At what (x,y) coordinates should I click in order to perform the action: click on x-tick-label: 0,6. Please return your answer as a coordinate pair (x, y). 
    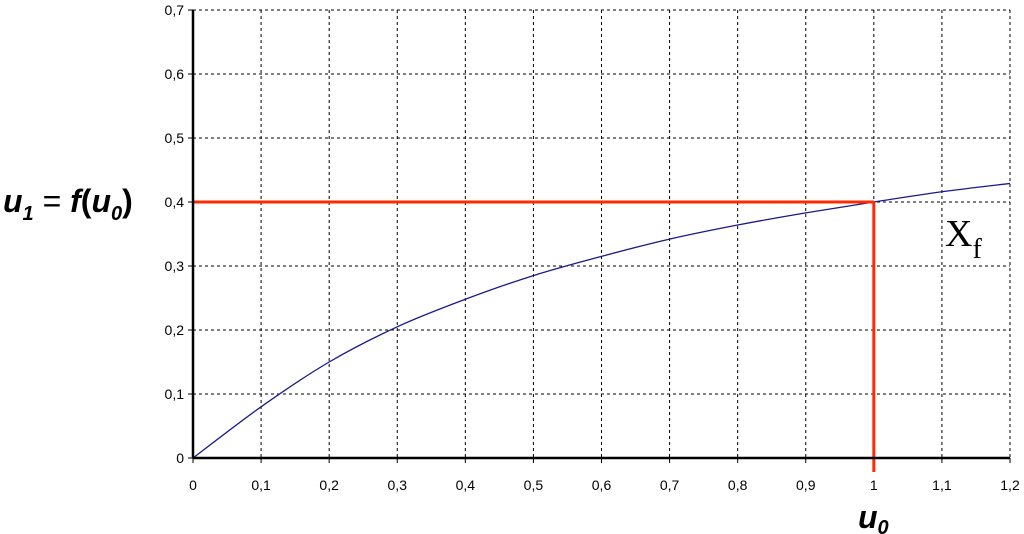
    Looking at the image, I should click on (602, 485).